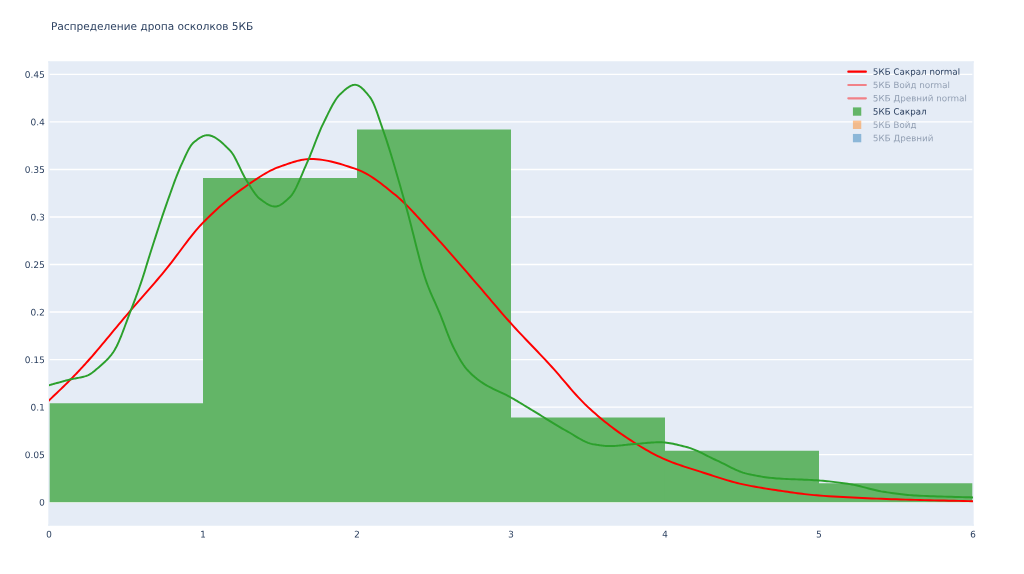 Image resolution: width=1024 pixels, height=574 pixels. I want to click on legend-label: 5КБ Древний normal, so click(920, 99).